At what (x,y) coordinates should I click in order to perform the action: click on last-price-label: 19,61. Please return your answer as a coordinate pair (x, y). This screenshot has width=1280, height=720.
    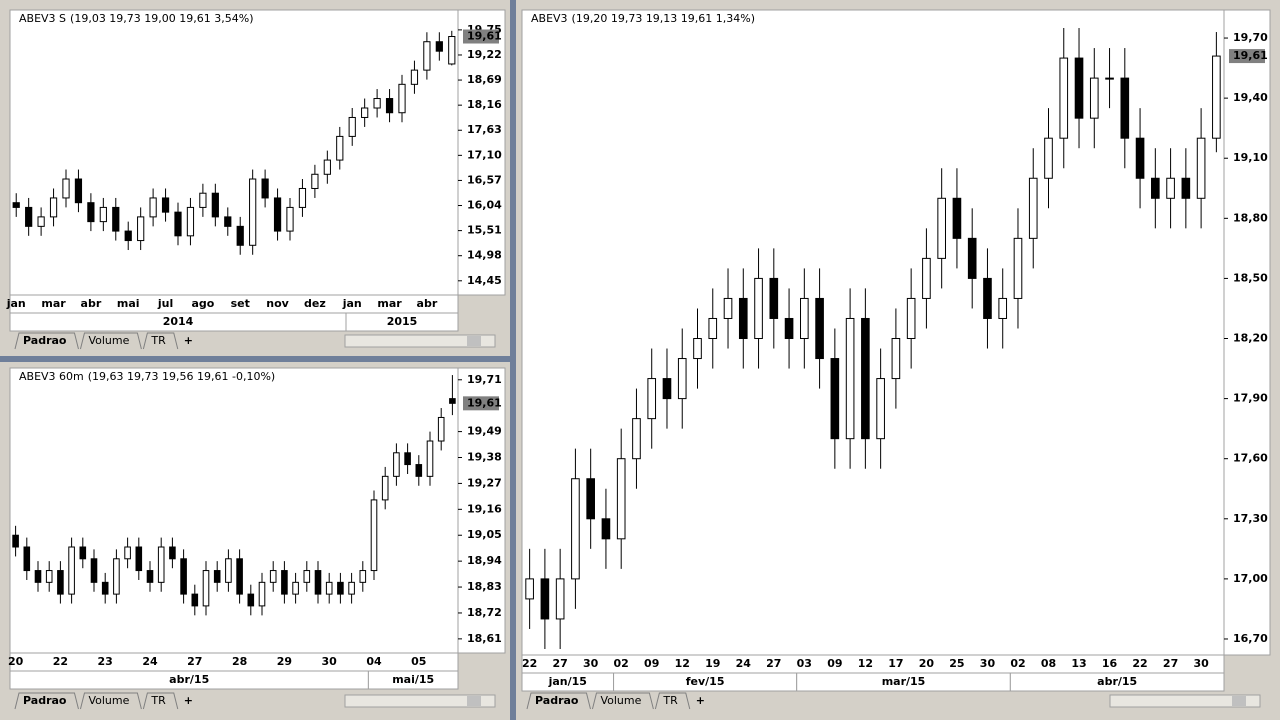
    Looking at the image, I should click on (484, 36).